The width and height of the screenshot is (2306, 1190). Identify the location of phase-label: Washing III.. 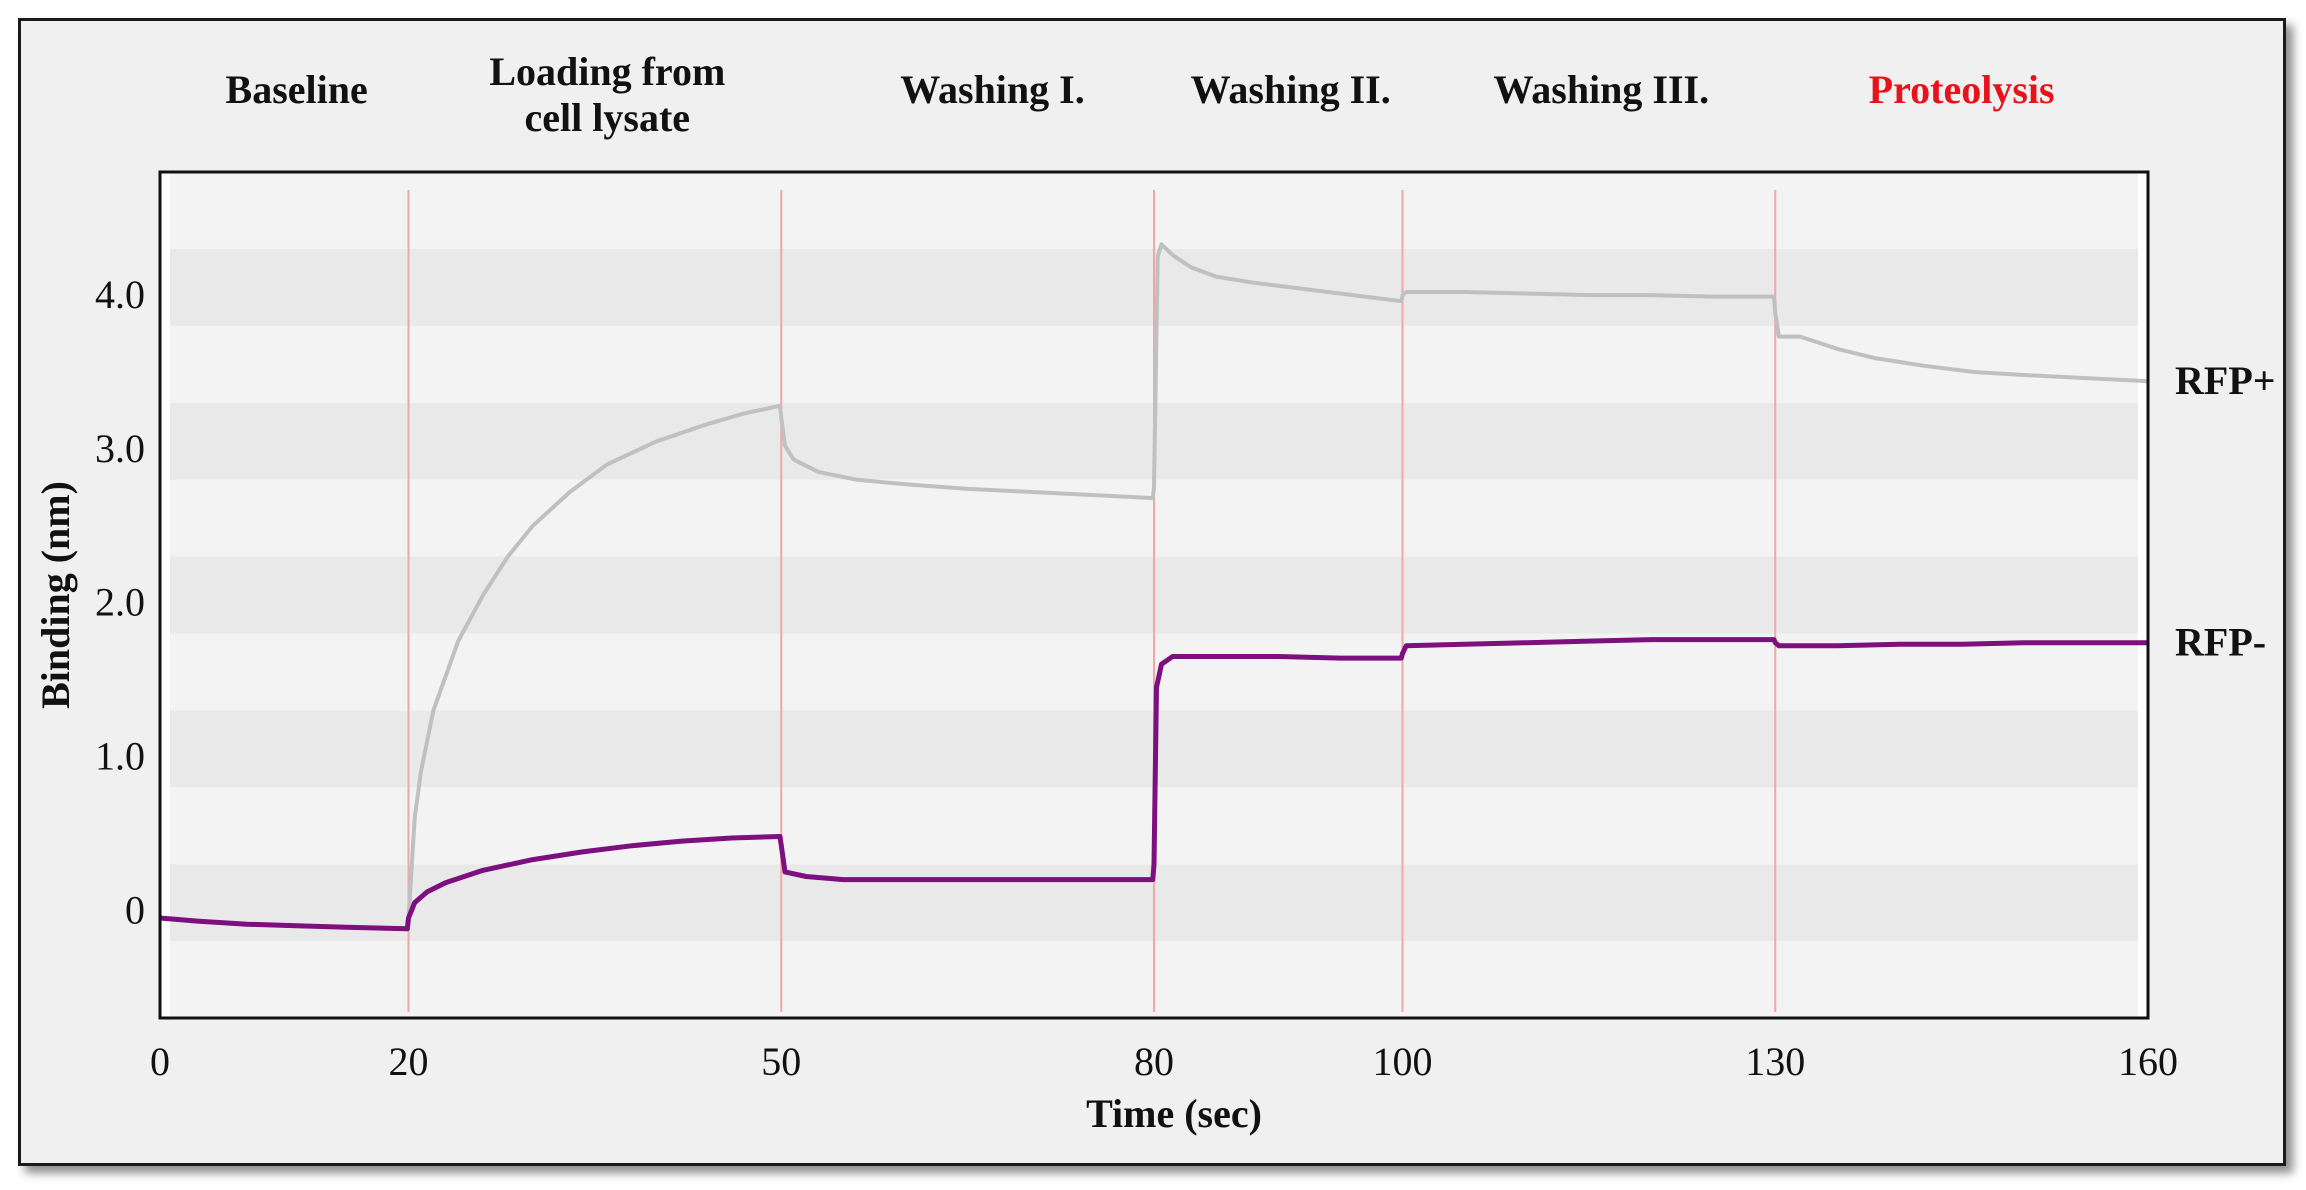
(1601, 89).